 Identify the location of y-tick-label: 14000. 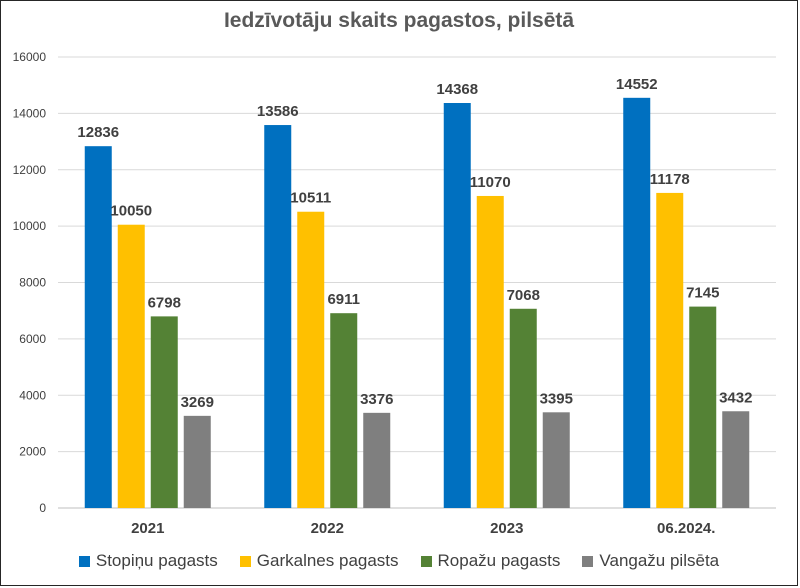
(30, 113).